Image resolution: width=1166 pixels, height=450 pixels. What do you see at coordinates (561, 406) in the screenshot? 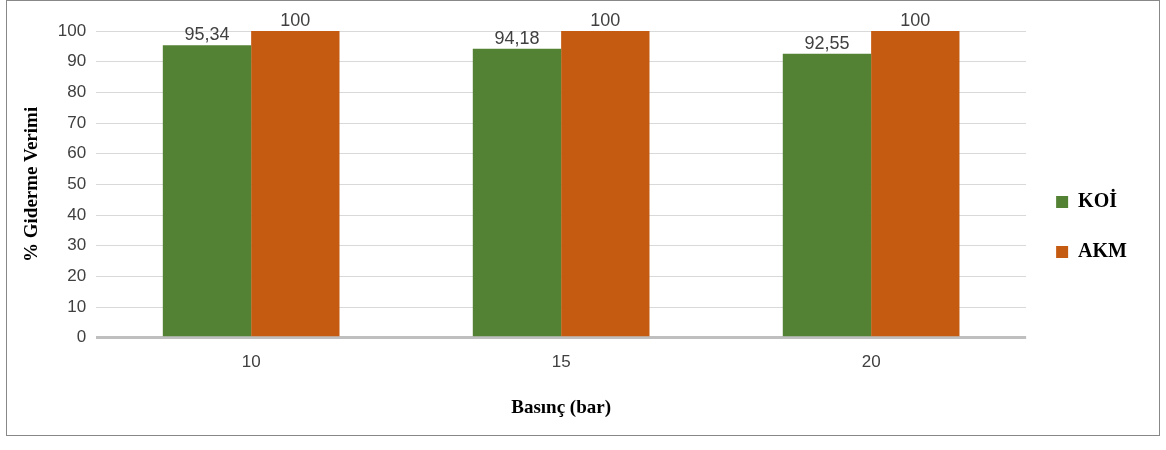
I see `x-axis-title: Basınç (bar)` at bounding box center [561, 406].